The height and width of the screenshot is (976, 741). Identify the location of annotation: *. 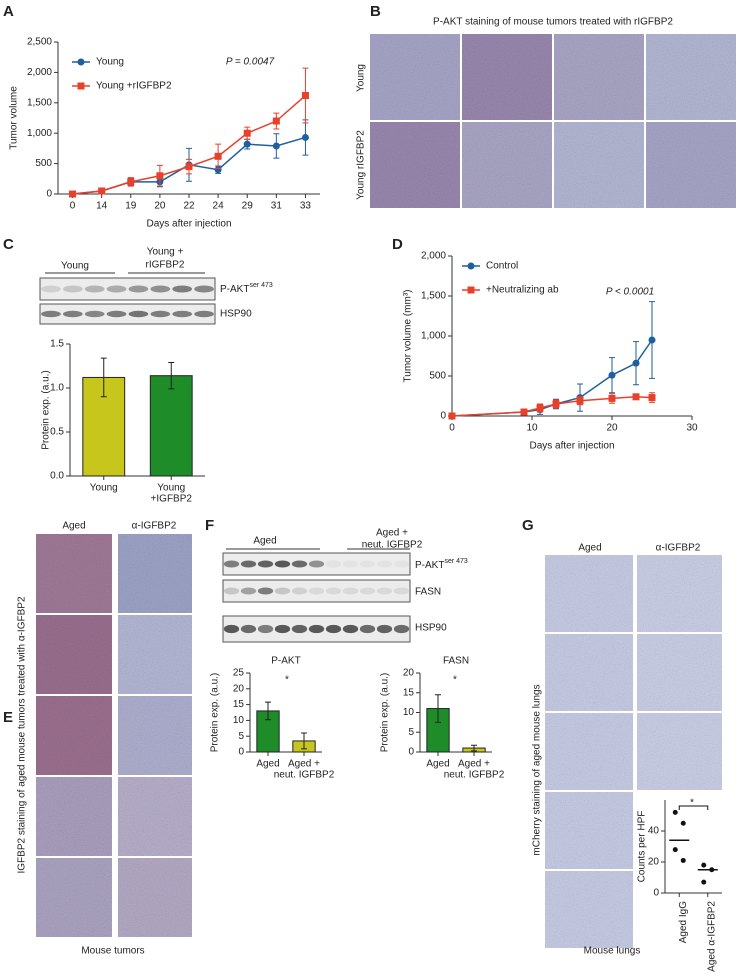
(455, 680).